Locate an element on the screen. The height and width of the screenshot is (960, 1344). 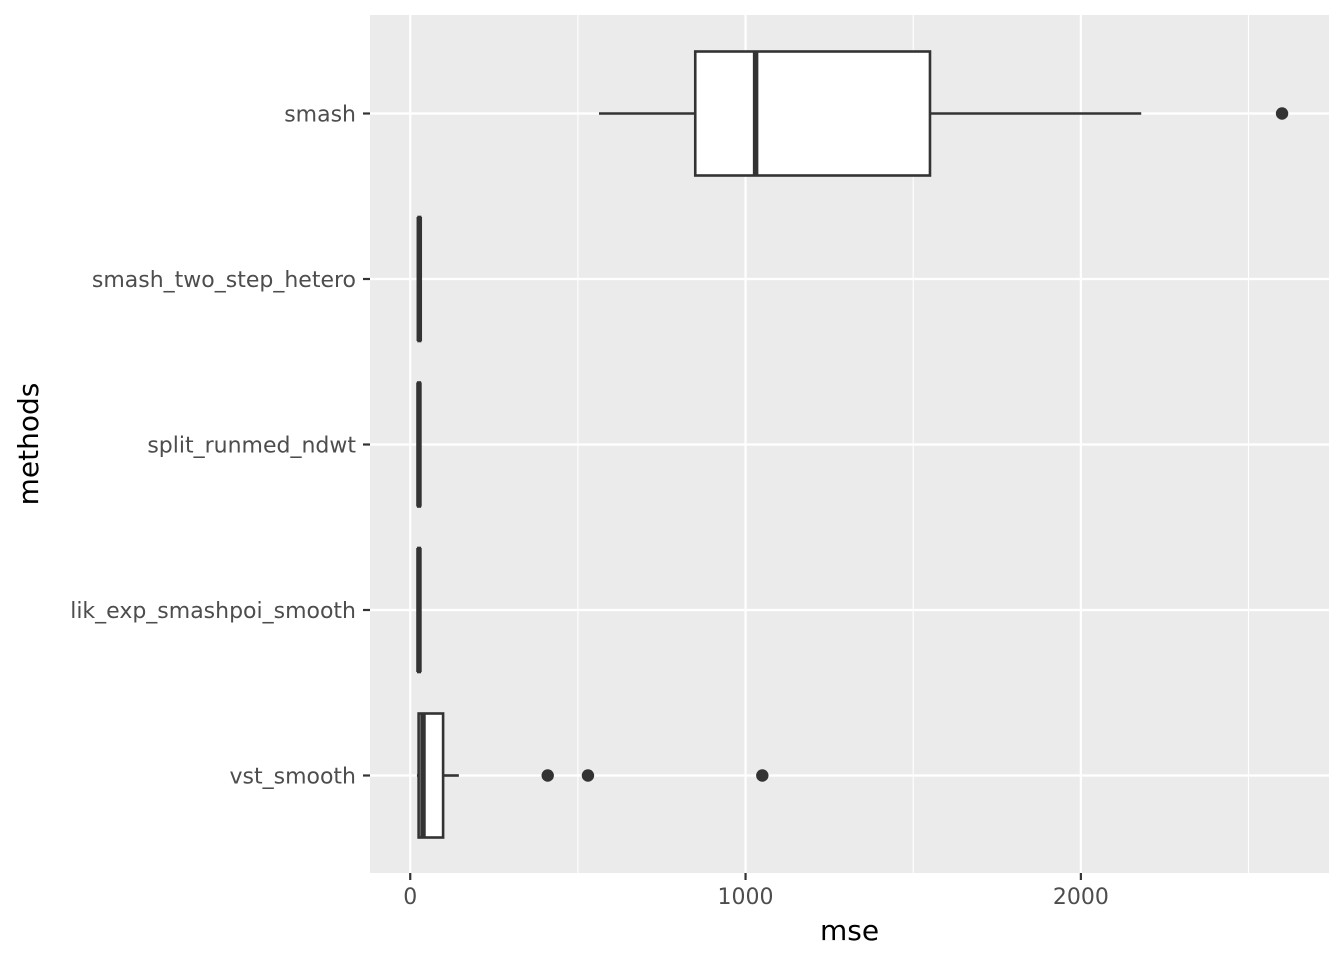
x-tick-label: 1000 is located at coordinates (746, 897).